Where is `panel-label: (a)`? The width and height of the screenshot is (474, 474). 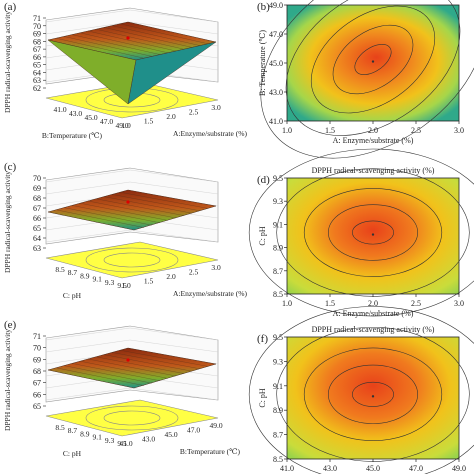
panel-label: (a) is located at coordinates (10, 7).